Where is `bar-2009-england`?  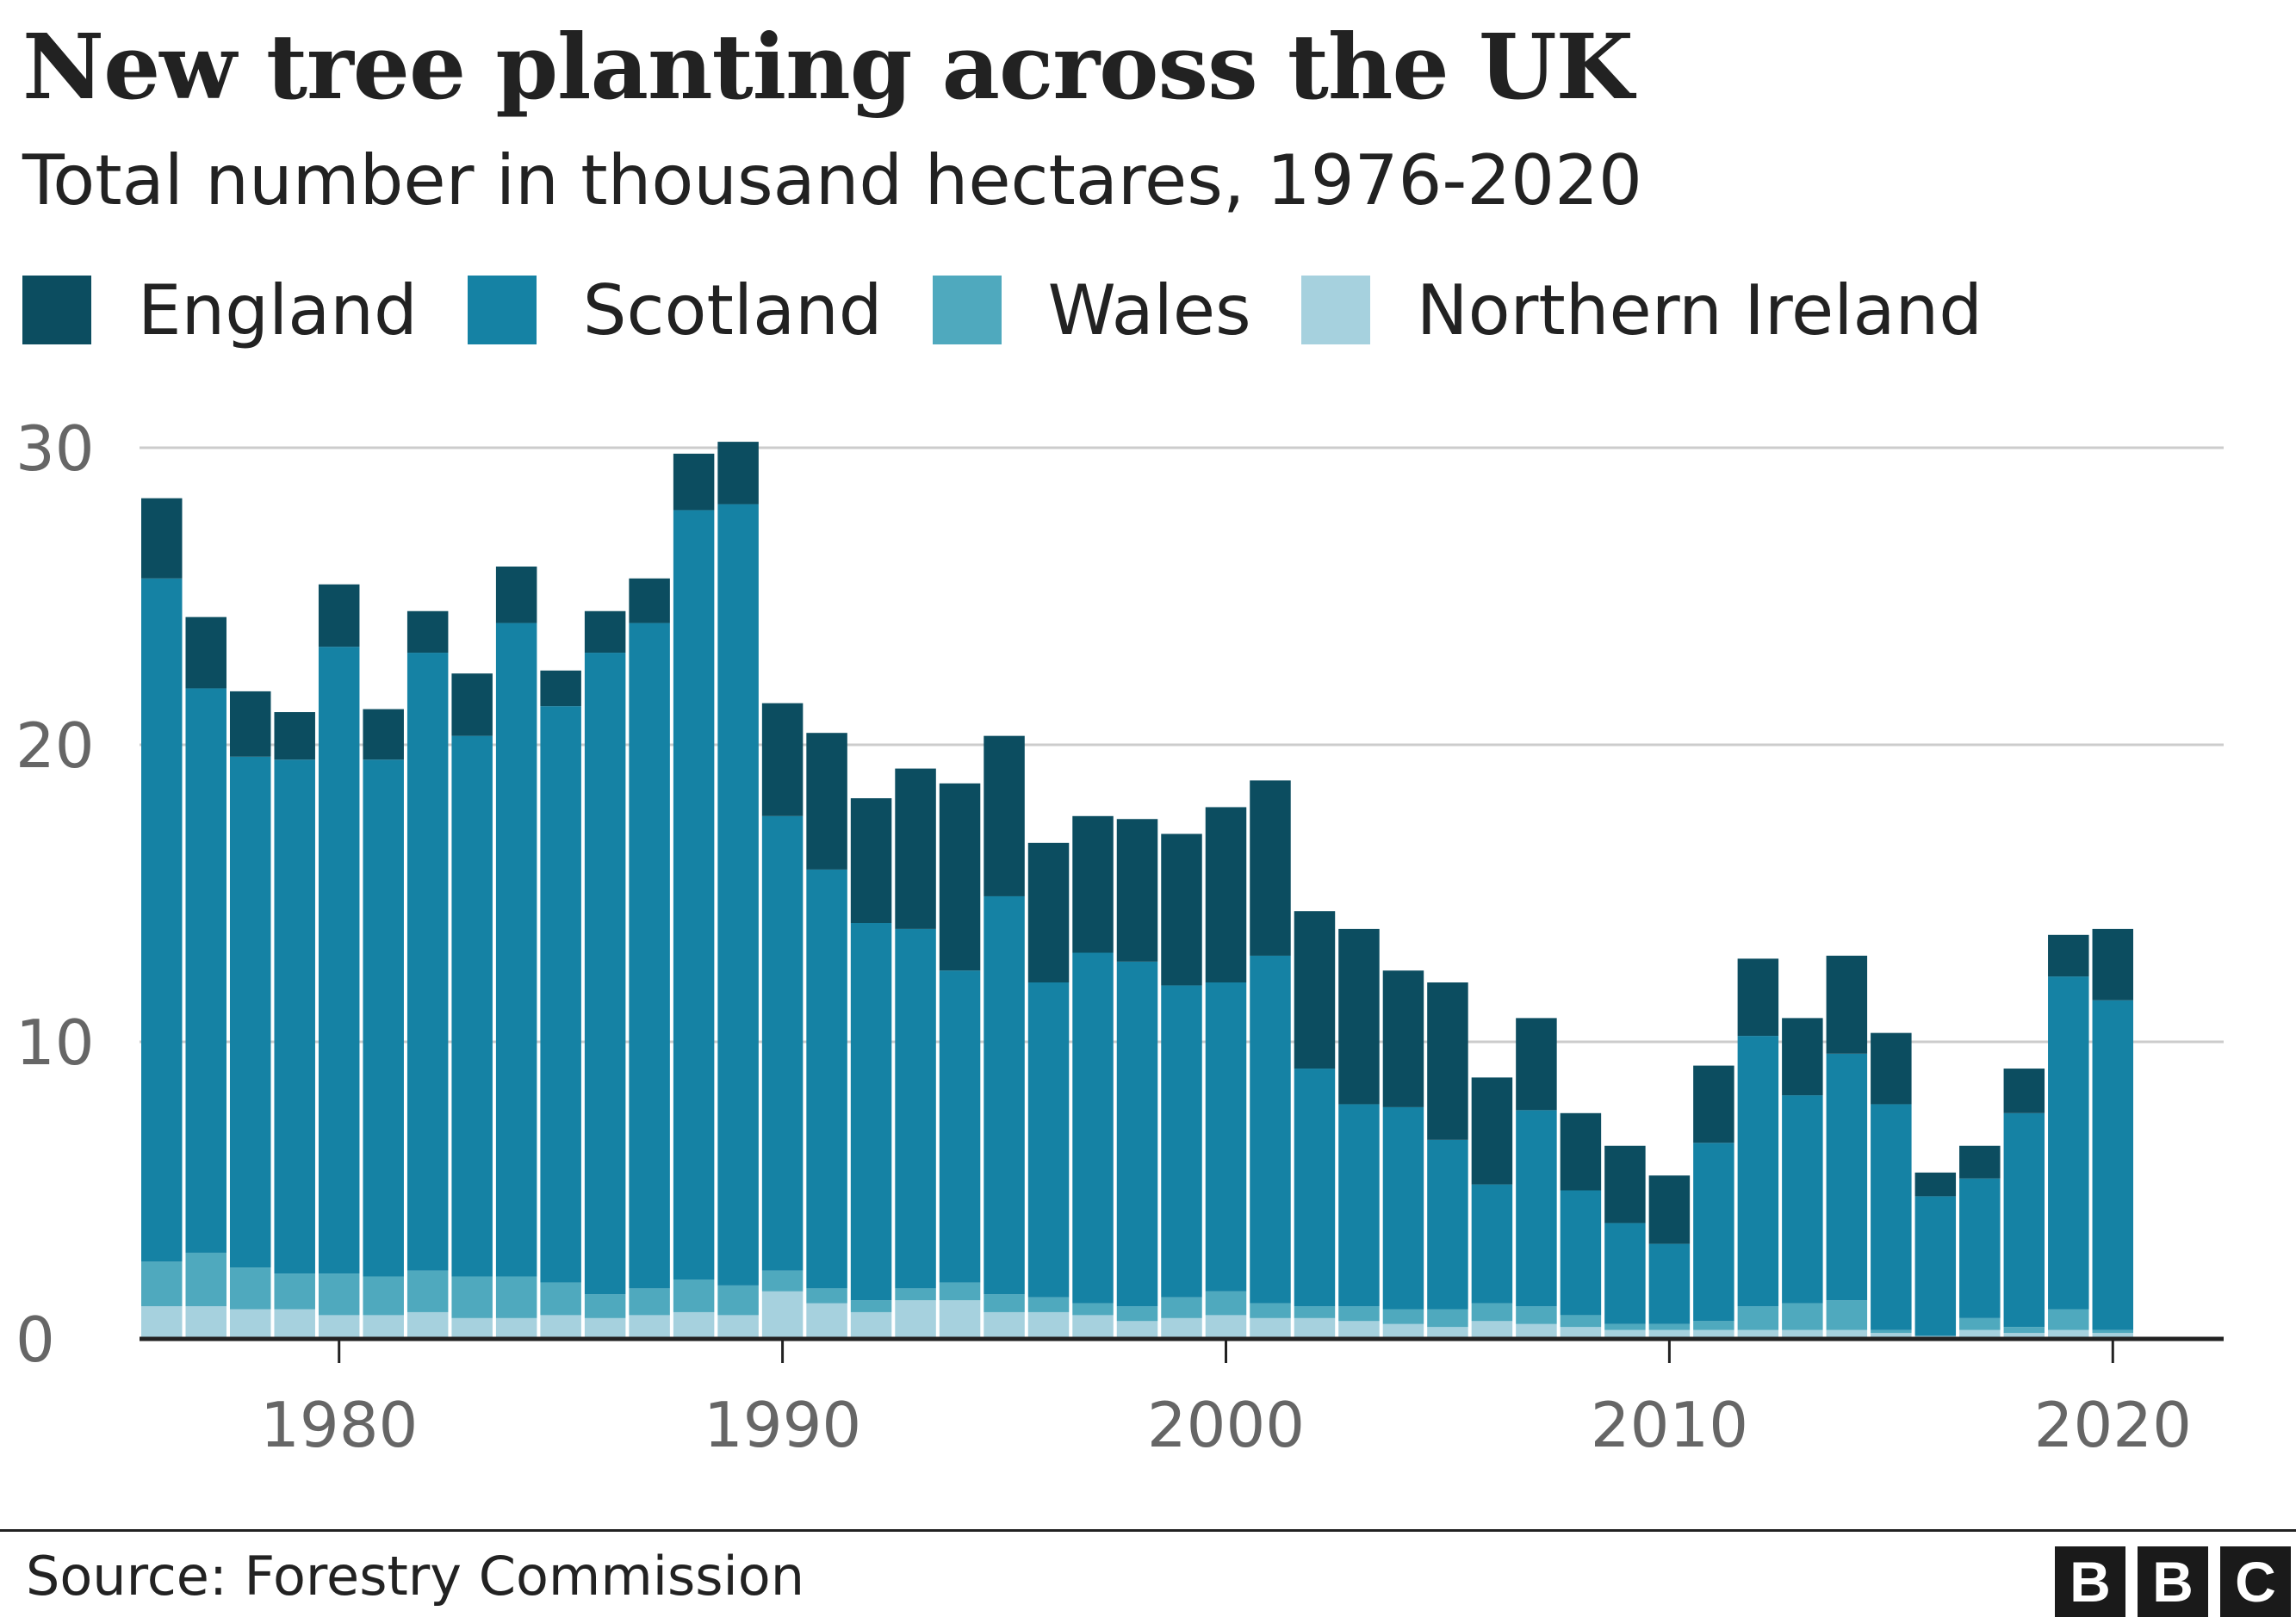 bar-2009-england is located at coordinates (1625, 1184).